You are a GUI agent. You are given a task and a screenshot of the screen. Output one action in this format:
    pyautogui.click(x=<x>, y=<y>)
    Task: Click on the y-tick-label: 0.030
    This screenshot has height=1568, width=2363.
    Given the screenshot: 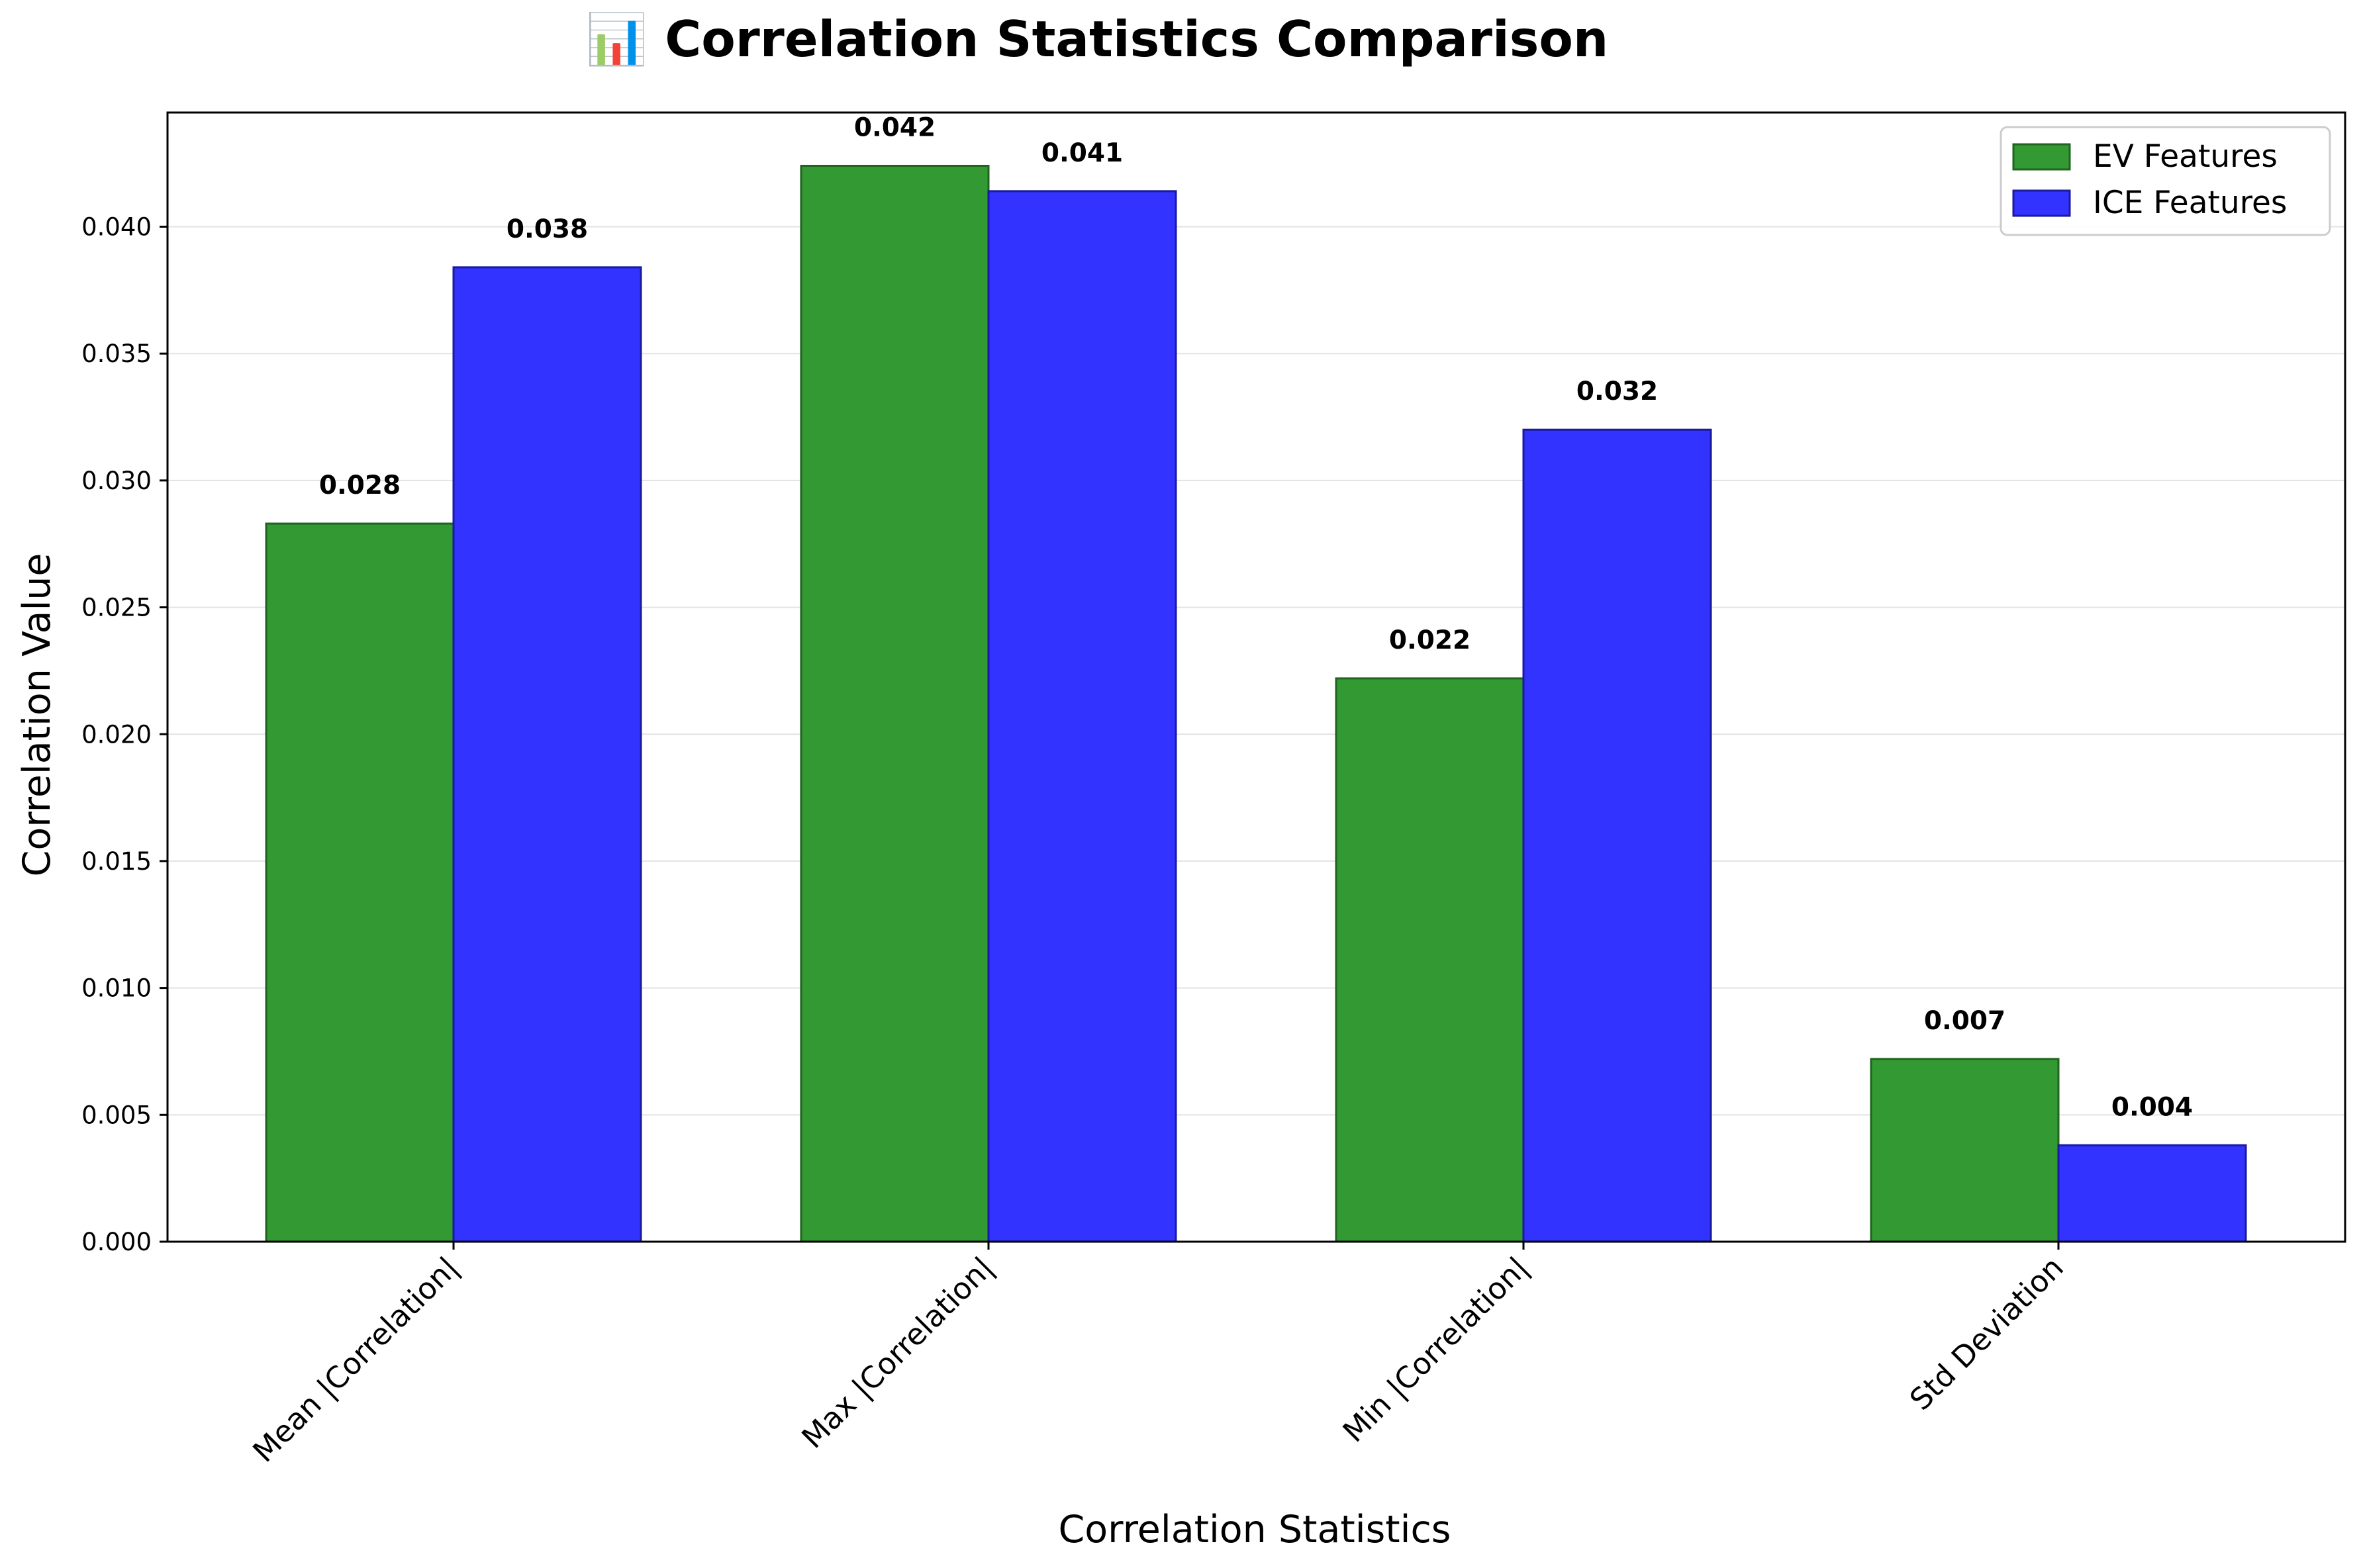 What is the action you would take?
    pyautogui.click(x=116, y=481)
    